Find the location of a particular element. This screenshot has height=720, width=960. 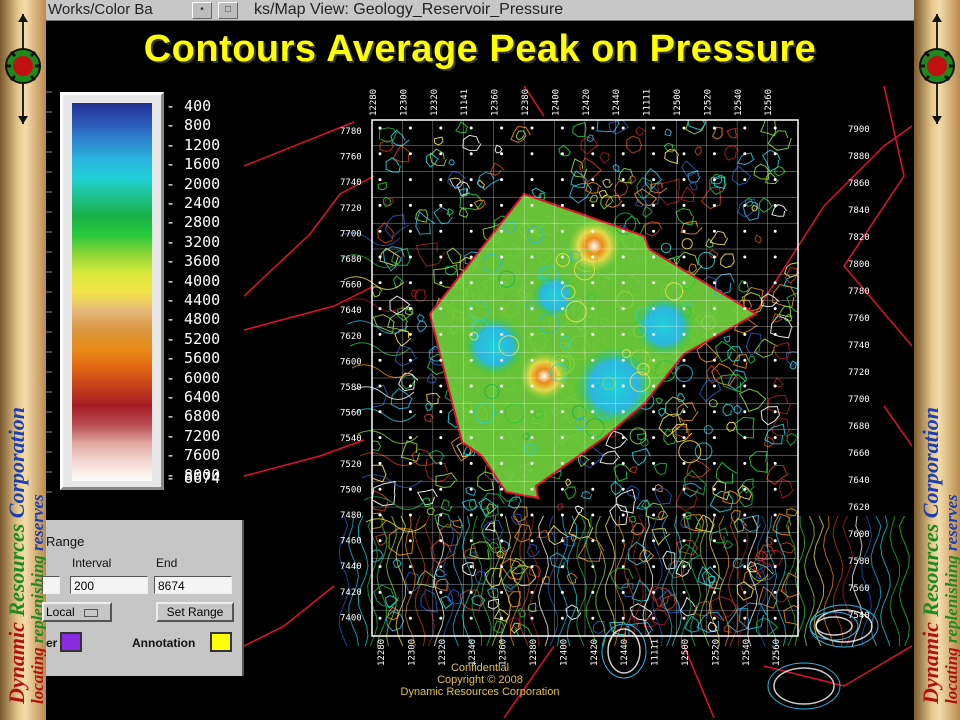

color-scale-max-label: - 8674 is located at coordinates (193, 478).